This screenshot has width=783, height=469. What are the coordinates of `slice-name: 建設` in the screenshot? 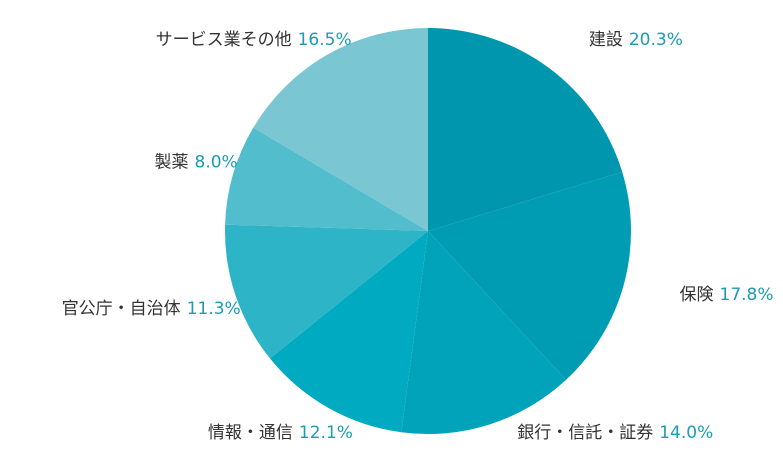 It's located at (606, 40).